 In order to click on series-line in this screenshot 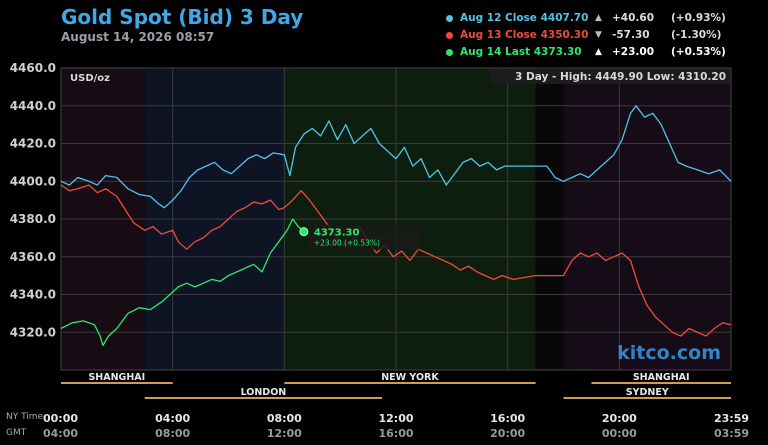, I will do `click(182, 282)`.